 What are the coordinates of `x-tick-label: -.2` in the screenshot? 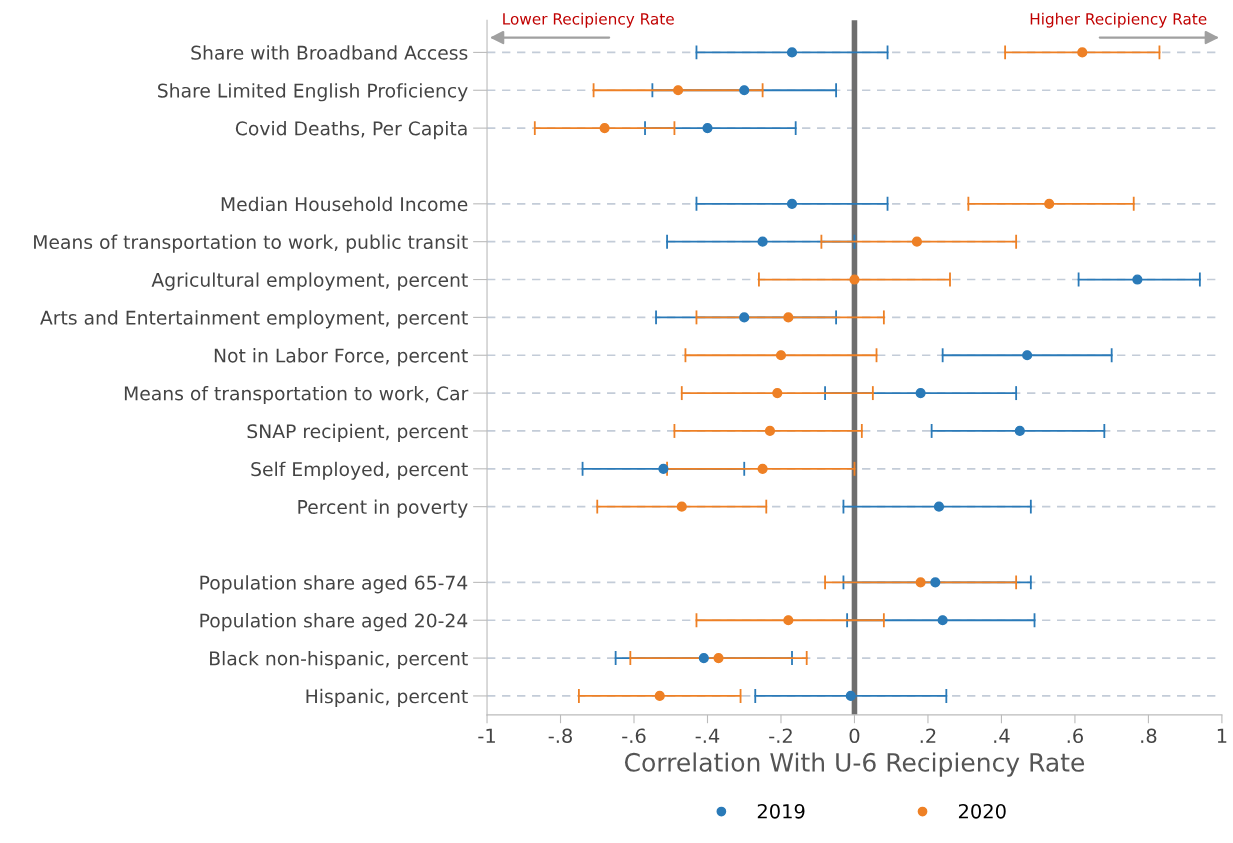 It's located at (780, 735).